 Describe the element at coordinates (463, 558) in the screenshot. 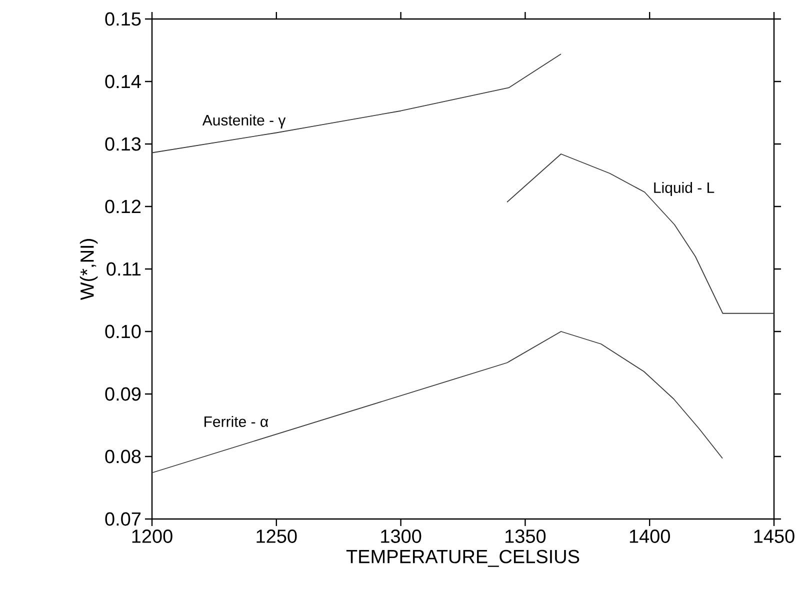

I see `x-axis-title: TEMPERATURE_CELSIUS` at that location.